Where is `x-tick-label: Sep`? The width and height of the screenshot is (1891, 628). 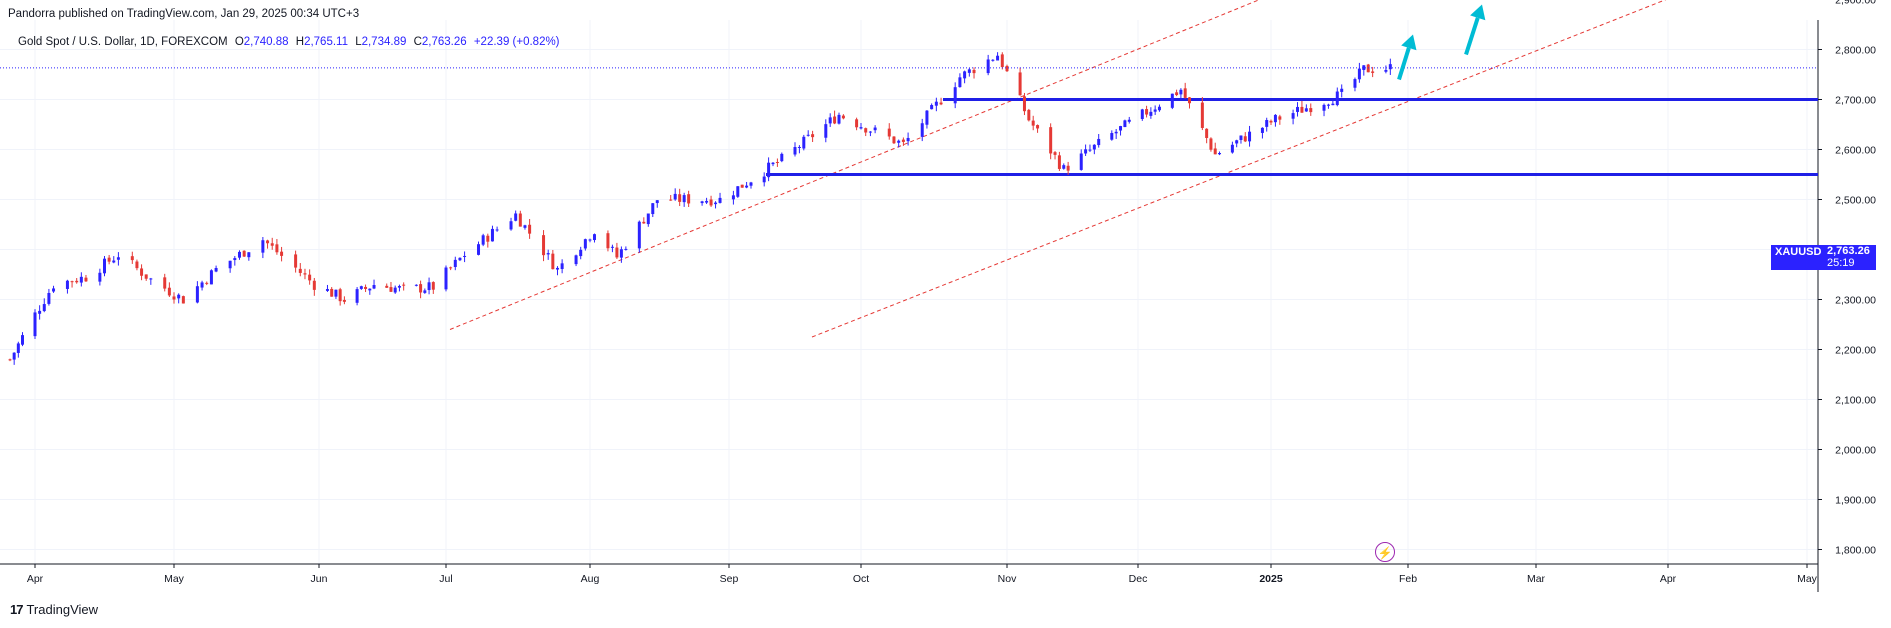
x-tick-label: Sep is located at coordinates (729, 579).